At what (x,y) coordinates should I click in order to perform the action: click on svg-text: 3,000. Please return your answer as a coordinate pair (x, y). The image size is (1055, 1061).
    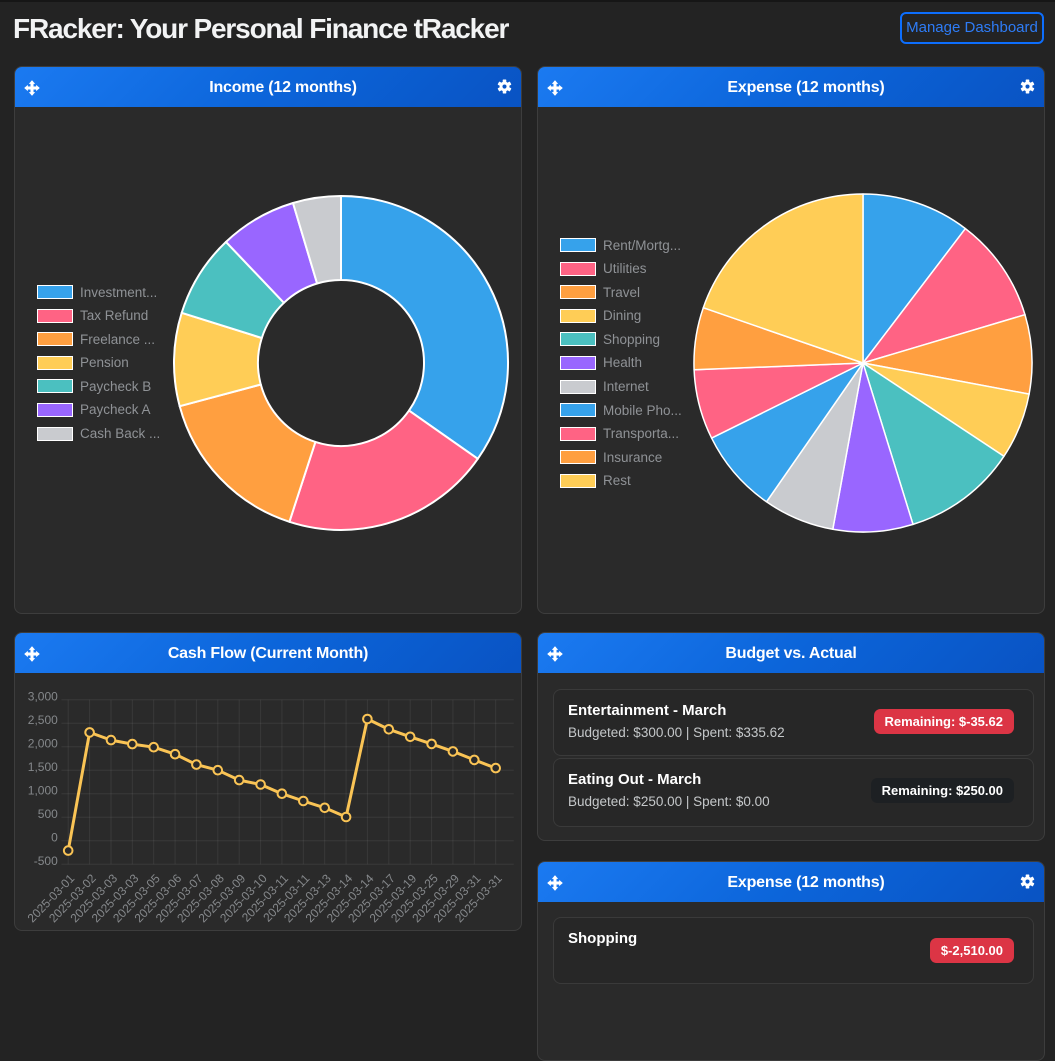
    Looking at the image, I should click on (43, 697).